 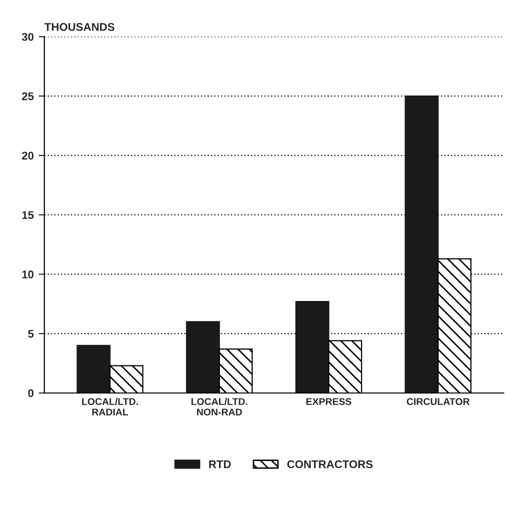 What do you see at coordinates (28, 215) in the screenshot?
I see `y-tick-label: 15` at bounding box center [28, 215].